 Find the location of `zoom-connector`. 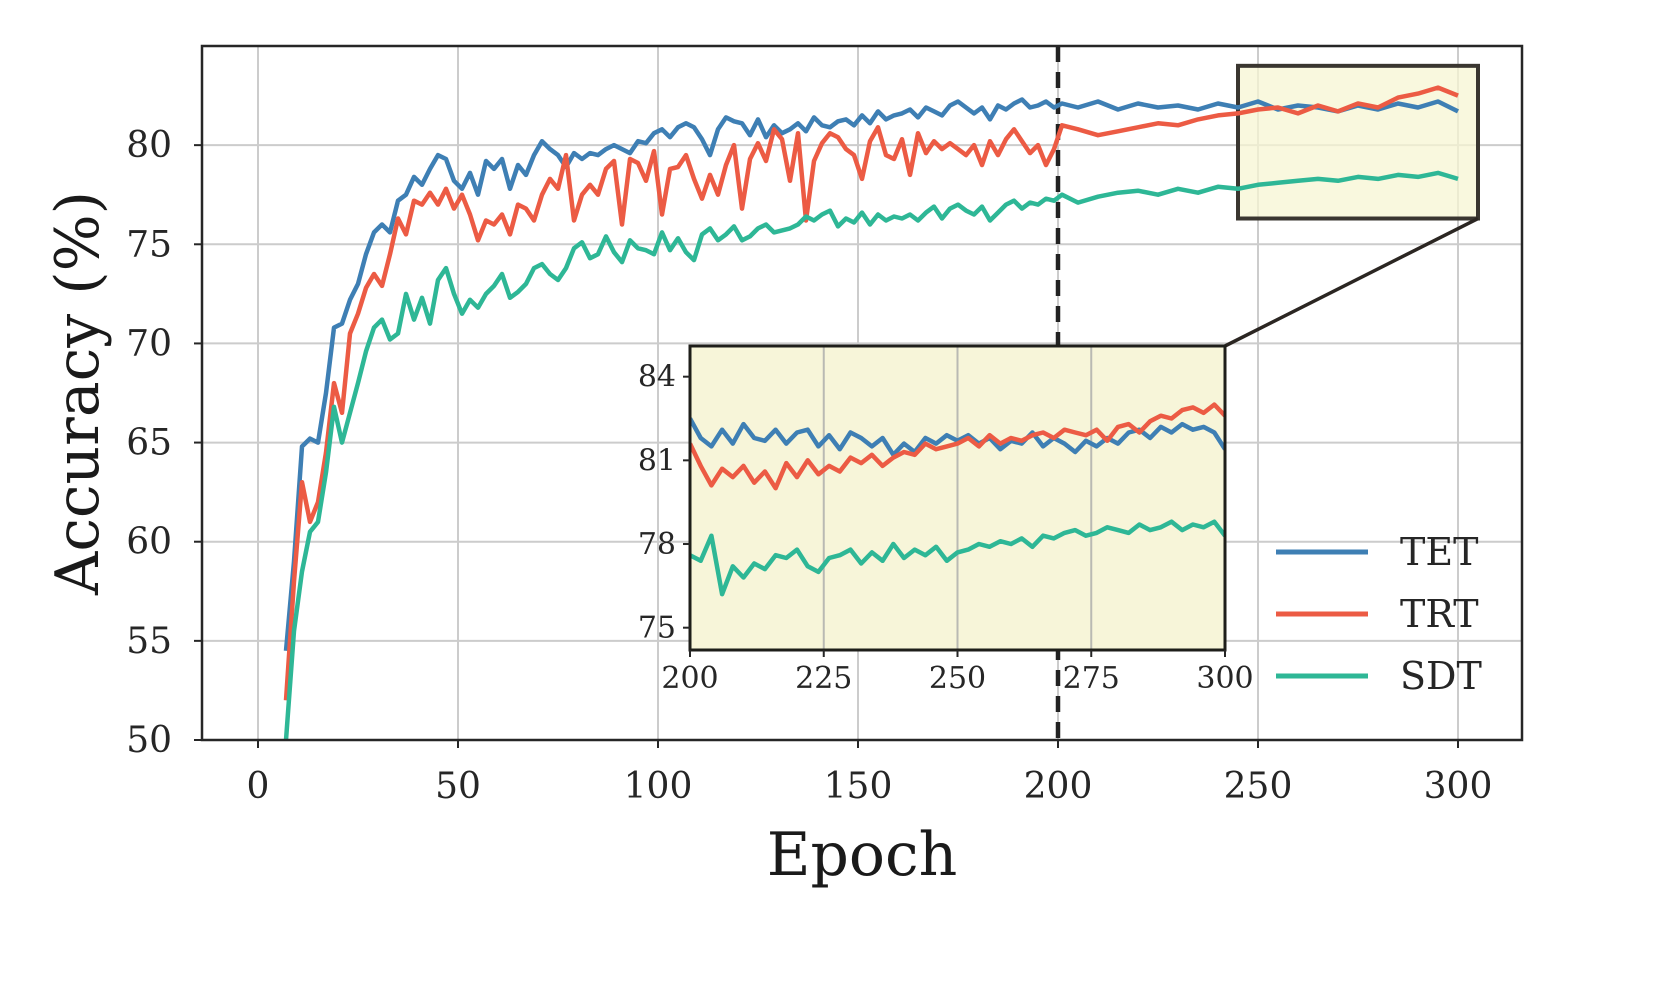

zoom-connector is located at coordinates (1351, 282).